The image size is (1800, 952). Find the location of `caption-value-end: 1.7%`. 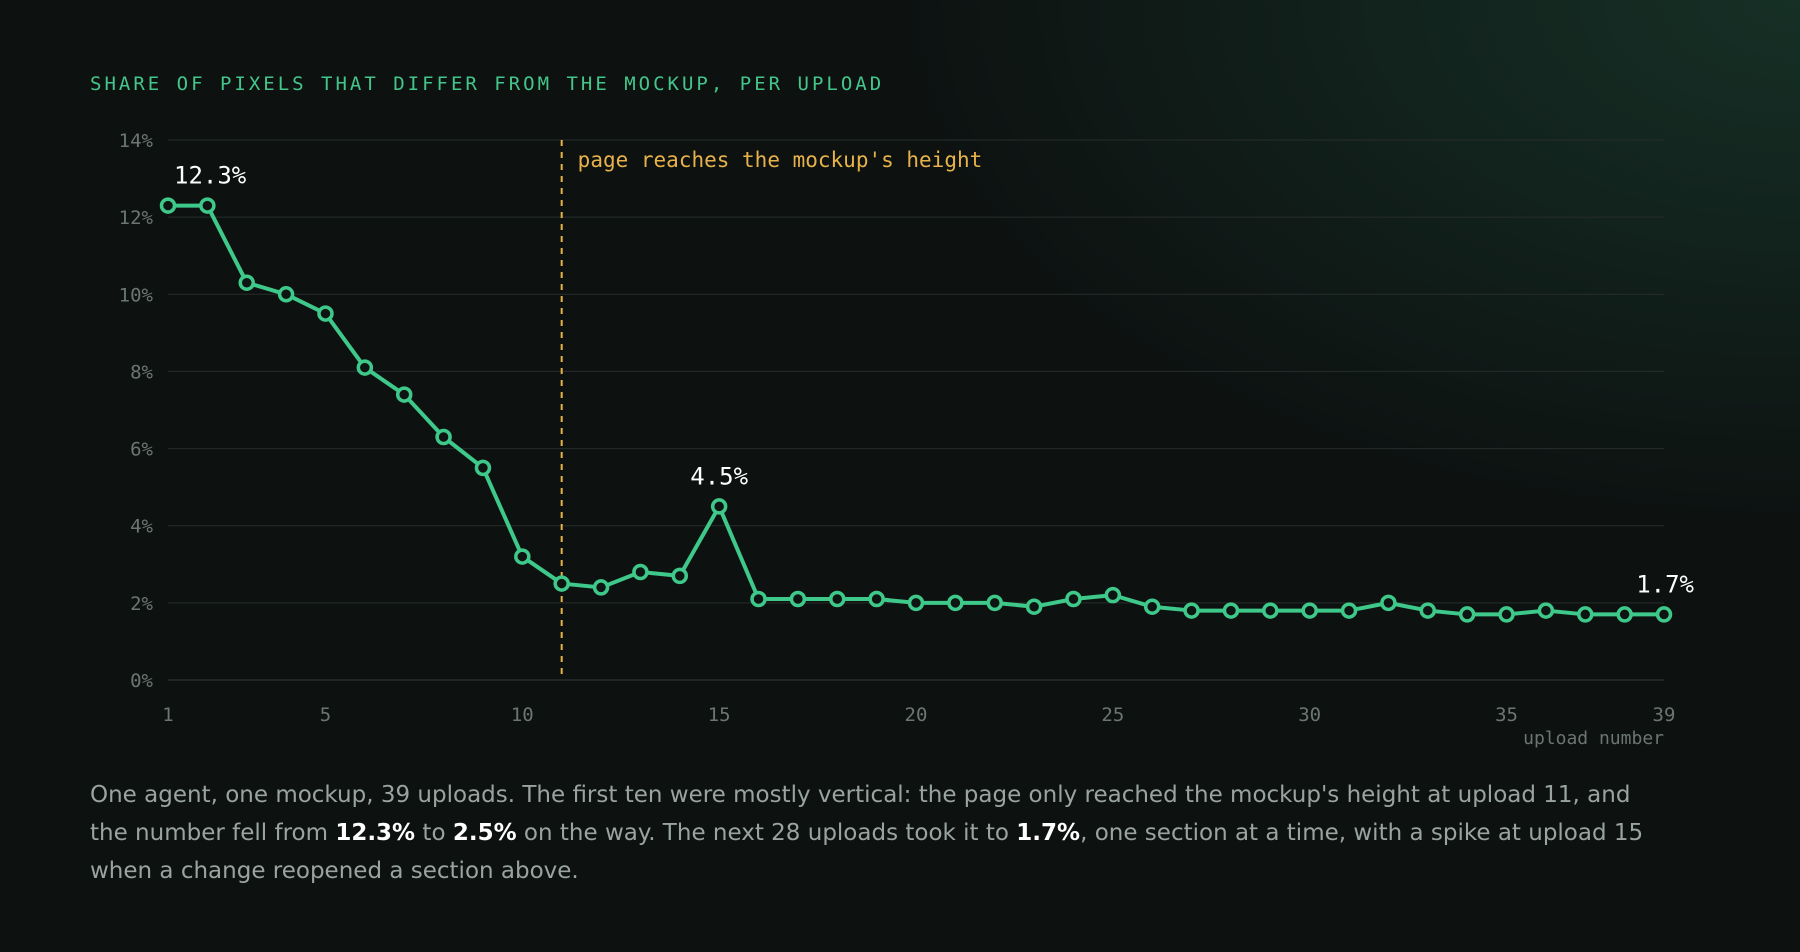

caption-value-end: 1.7% is located at coordinates (1048, 833).